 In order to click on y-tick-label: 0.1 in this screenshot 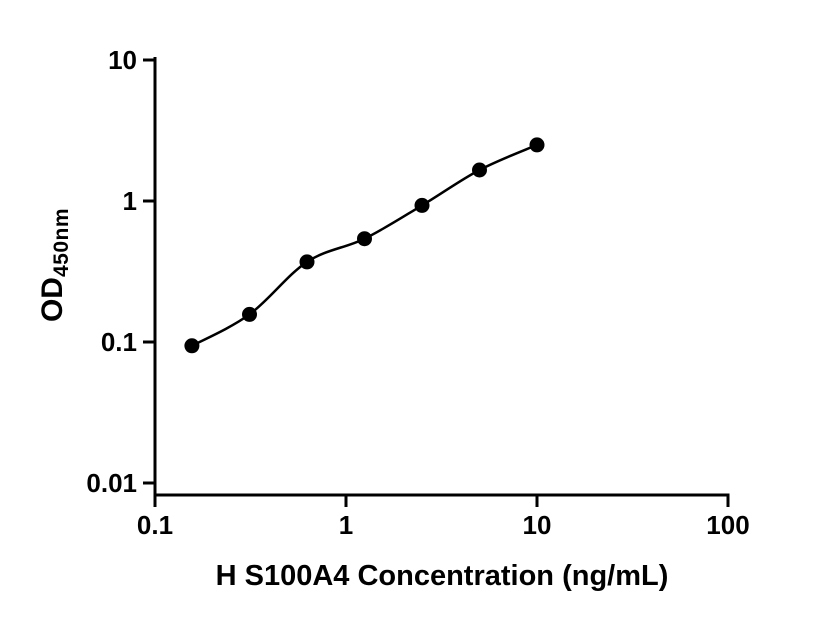, I will do `click(119, 342)`.